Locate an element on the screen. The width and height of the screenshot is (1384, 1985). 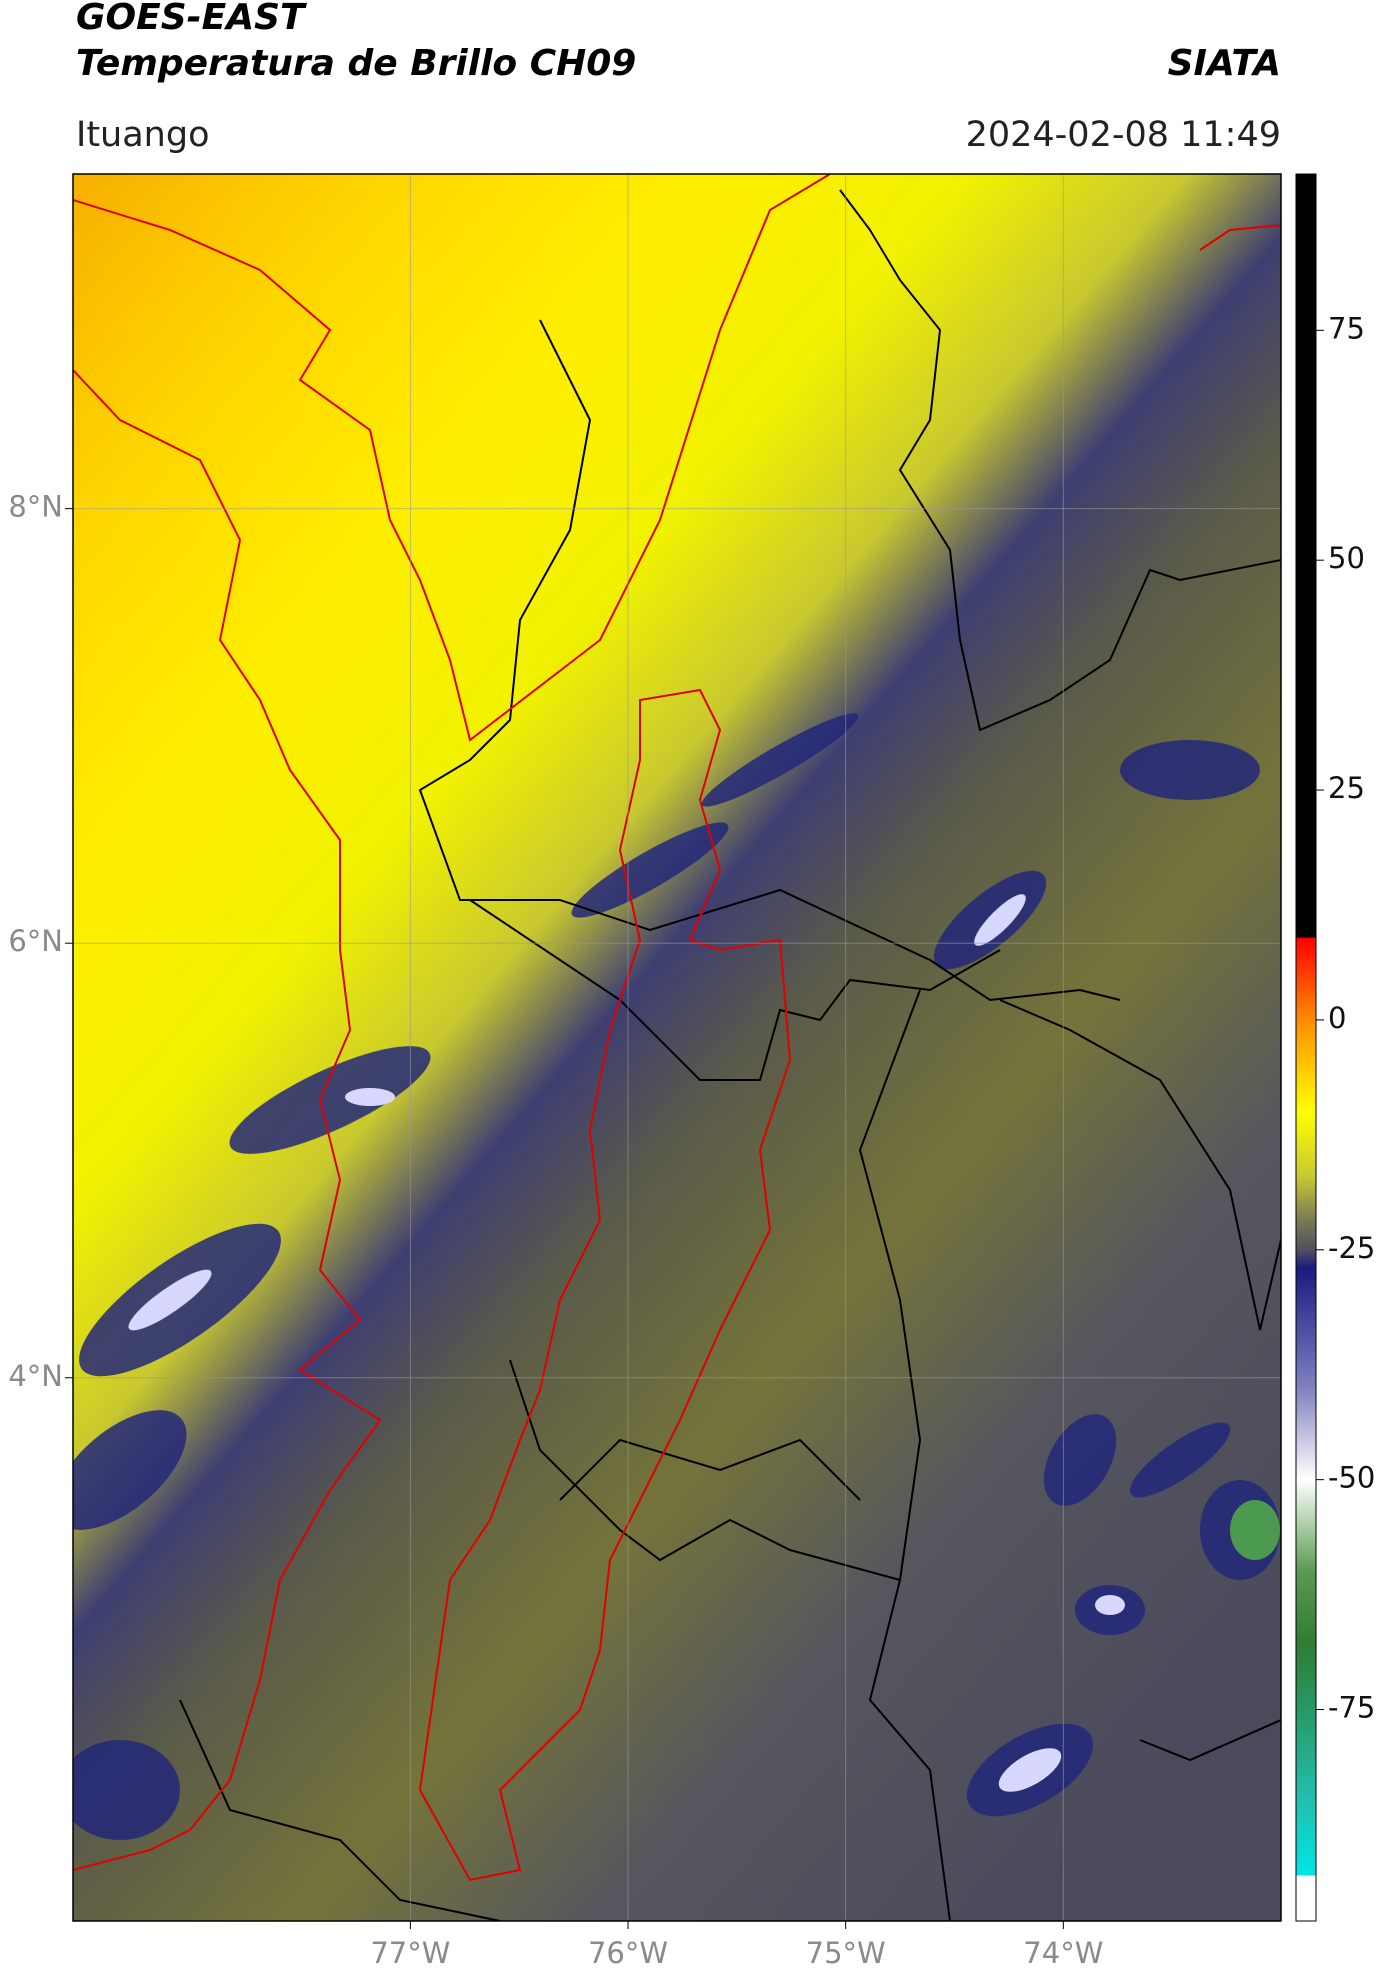
y-tick-label: 8°N is located at coordinates (35, 507).